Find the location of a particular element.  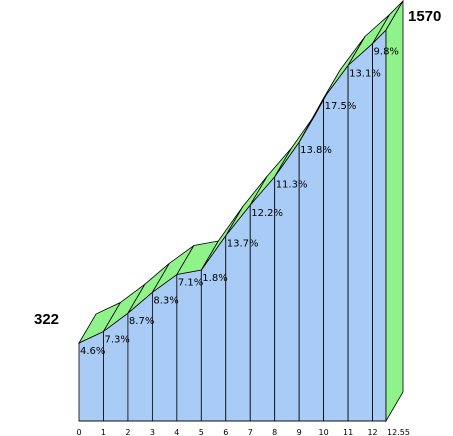

end-elevation-label: 1570 is located at coordinates (424, 16).